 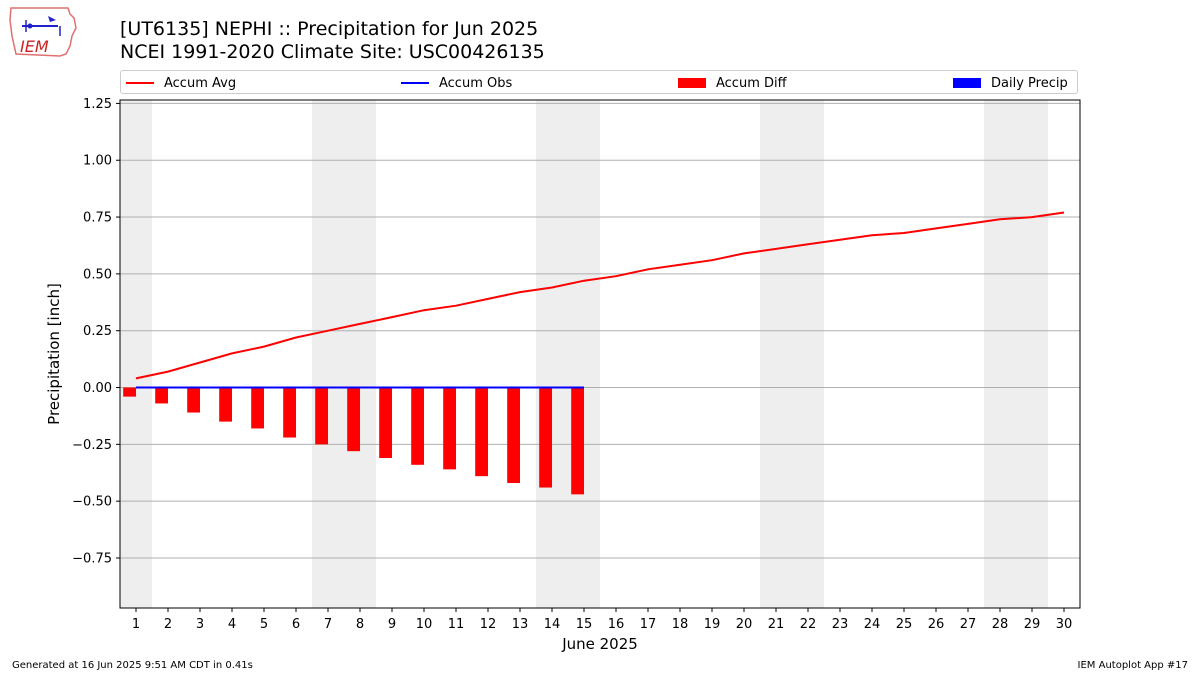 What do you see at coordinates (92, 502) in the screenshot?
I see `y-tick-label: −0.50` at bounding box center [92, 502].